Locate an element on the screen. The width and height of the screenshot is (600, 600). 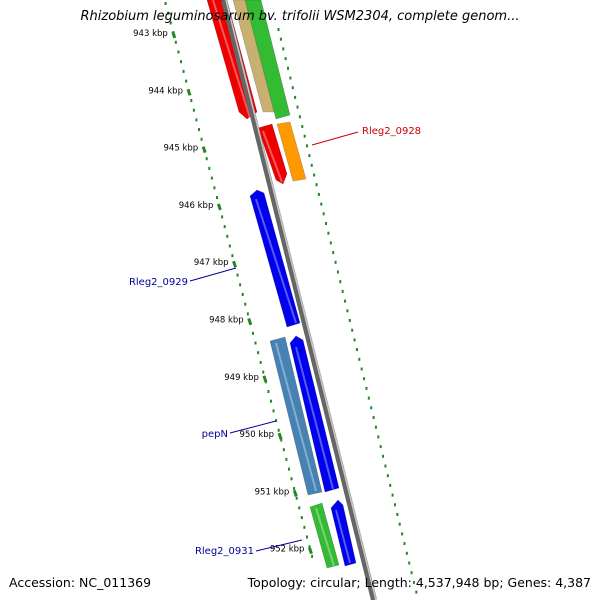
tick-label: 950 kbp is located at coordinates (256, 435).